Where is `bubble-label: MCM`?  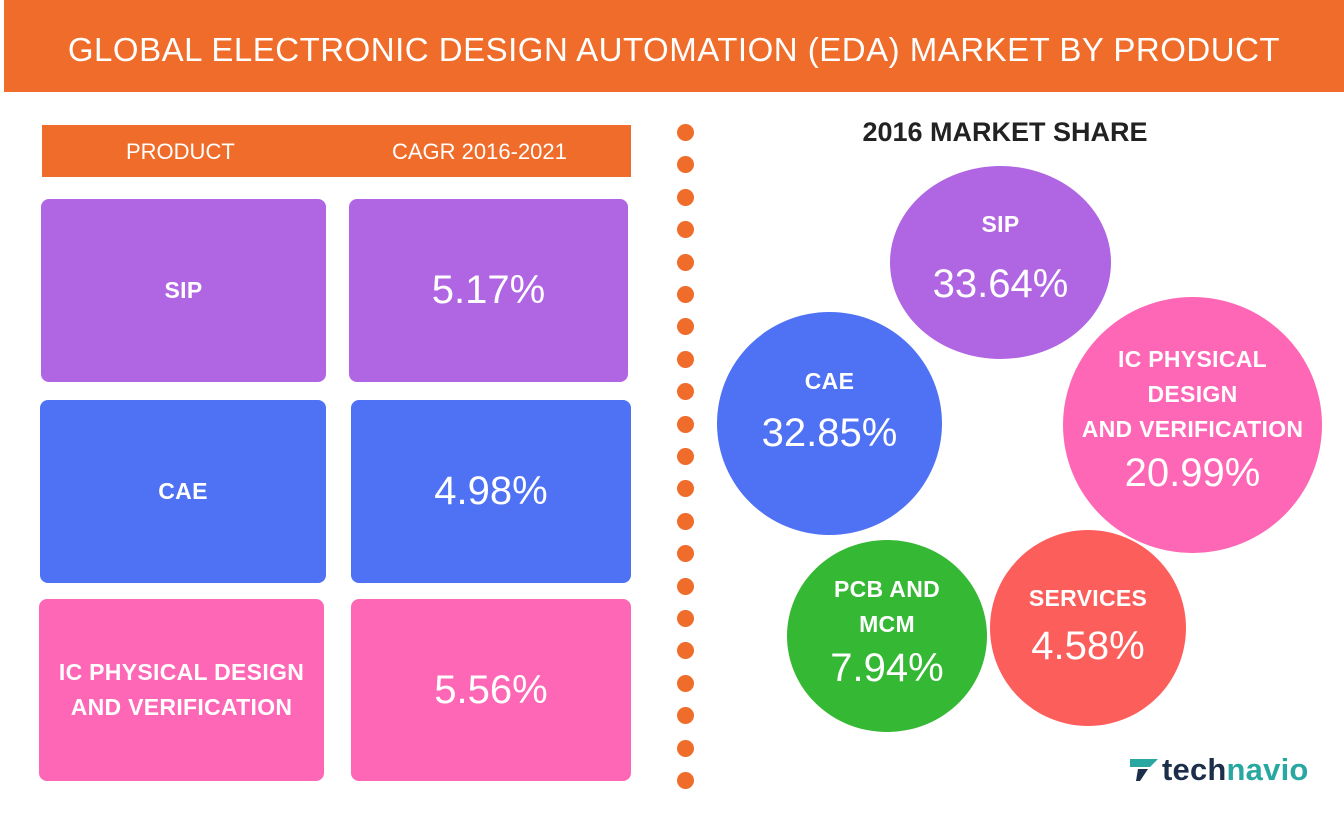
bubble-label: MCM is located at coordinates (887, 624).